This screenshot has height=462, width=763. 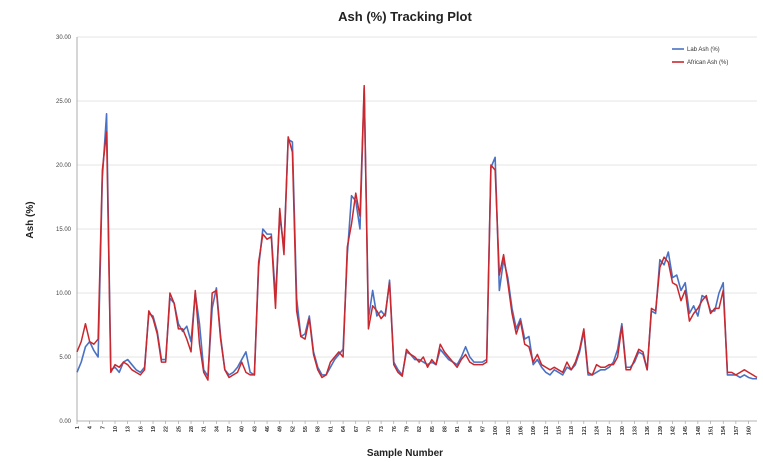 I want to click on x-tick-label: 67, so click(x=357, y=429).